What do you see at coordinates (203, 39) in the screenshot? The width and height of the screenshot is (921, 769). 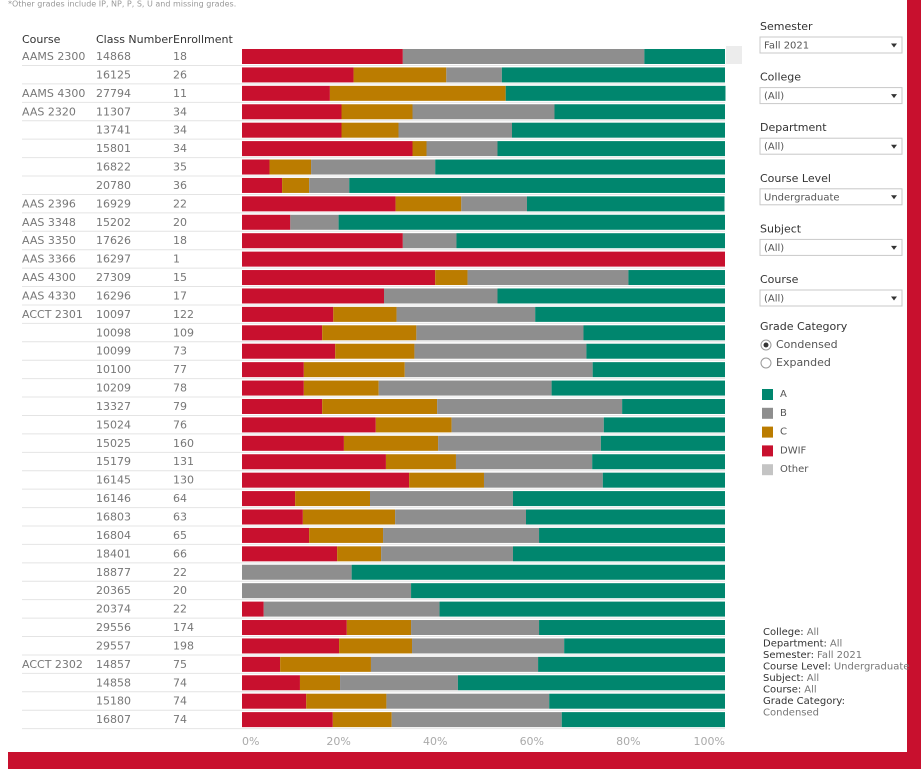 I see `column-header: Enrollment` at bounding box center [203, 39].